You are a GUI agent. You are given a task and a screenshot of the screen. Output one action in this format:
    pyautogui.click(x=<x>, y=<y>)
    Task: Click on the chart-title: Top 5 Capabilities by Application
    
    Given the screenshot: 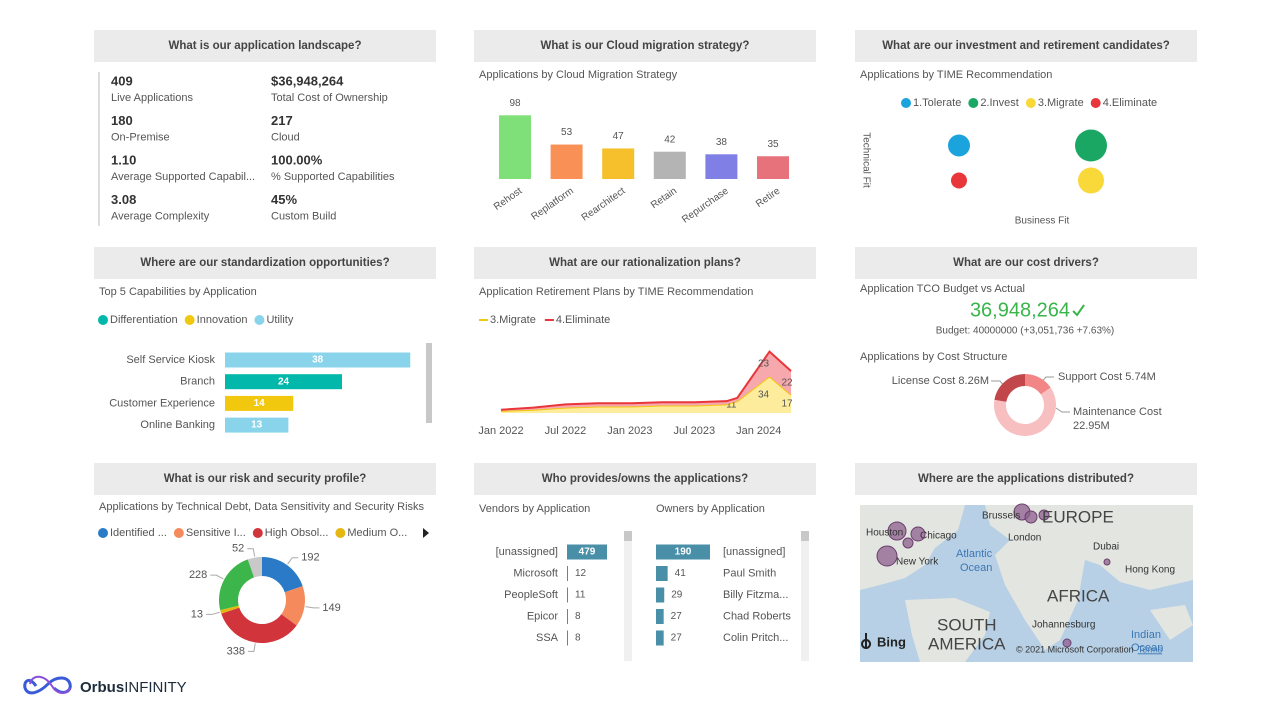 What is the action you would take?
    pyautogui.click(x=178, y=292)
    